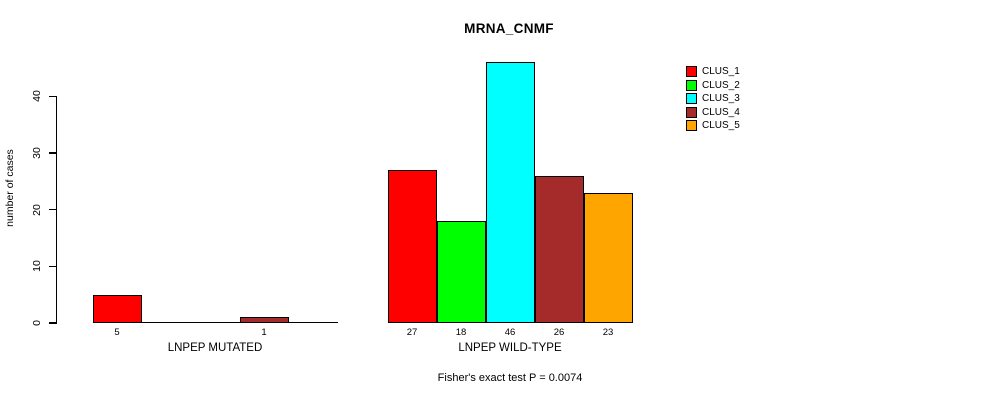  What do you see at coordinates (509, 28) in the screenshot?
I see `chart-title: MRNA_CNMF` at bounding box center [509, 28].